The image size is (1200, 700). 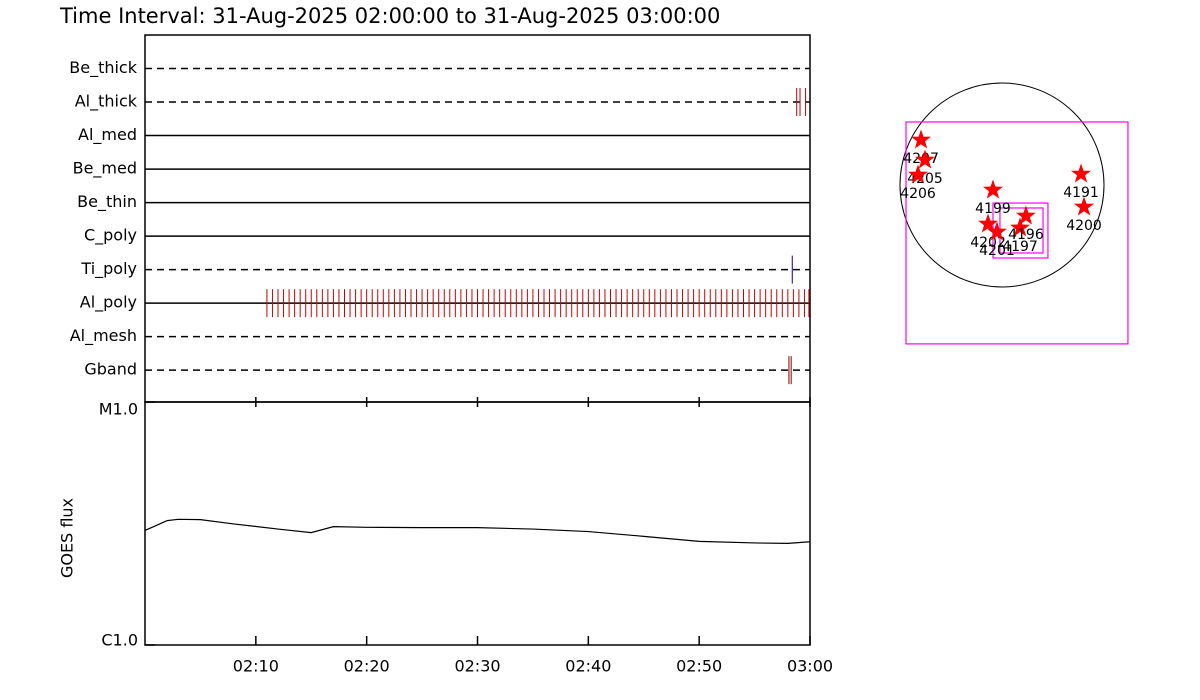 I want to click on goes-curve, so click(x=477, y=531).